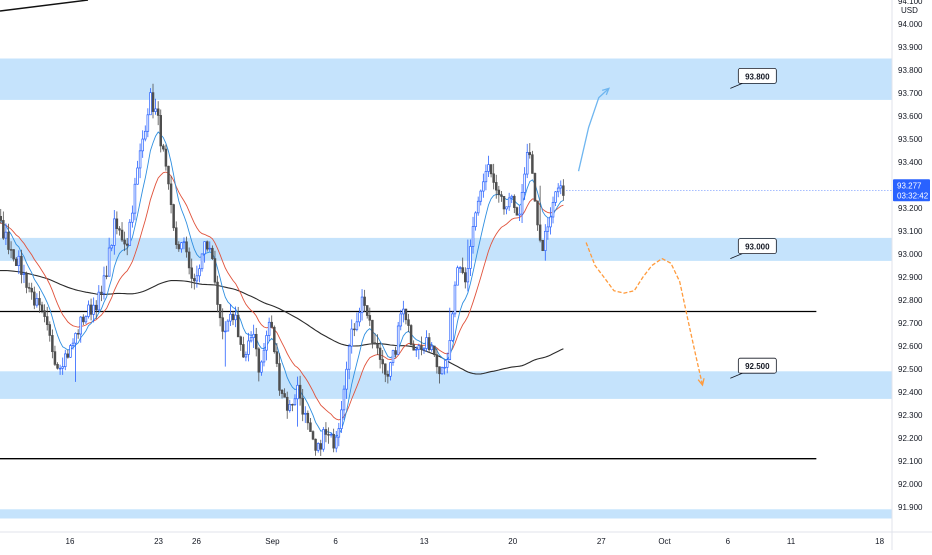 The width and height of the screenshot is (932, 555). What do you see at coordinates (910, 139) in the screenshot?
I see `price-tick-label: 93.500` at bounding box center [910, 139].